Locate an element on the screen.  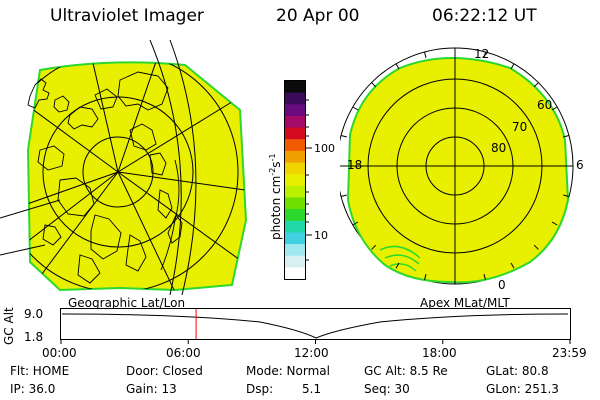
status-gc-alt: GC Alt: 8.5 Re is located at coordinates (406, 371).